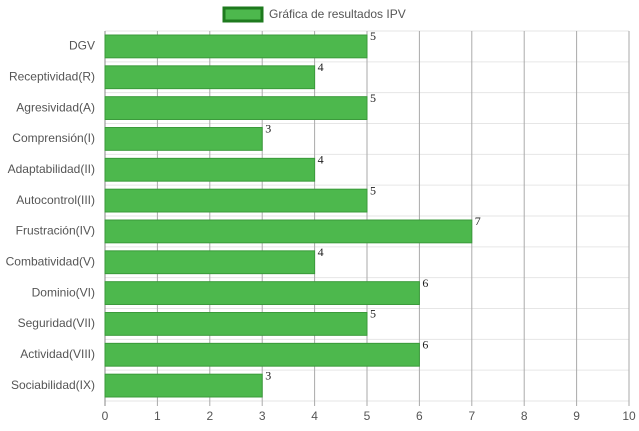 This screenshot has height=431, width=639. I want to click on value-label: 7, so click(478, 221).